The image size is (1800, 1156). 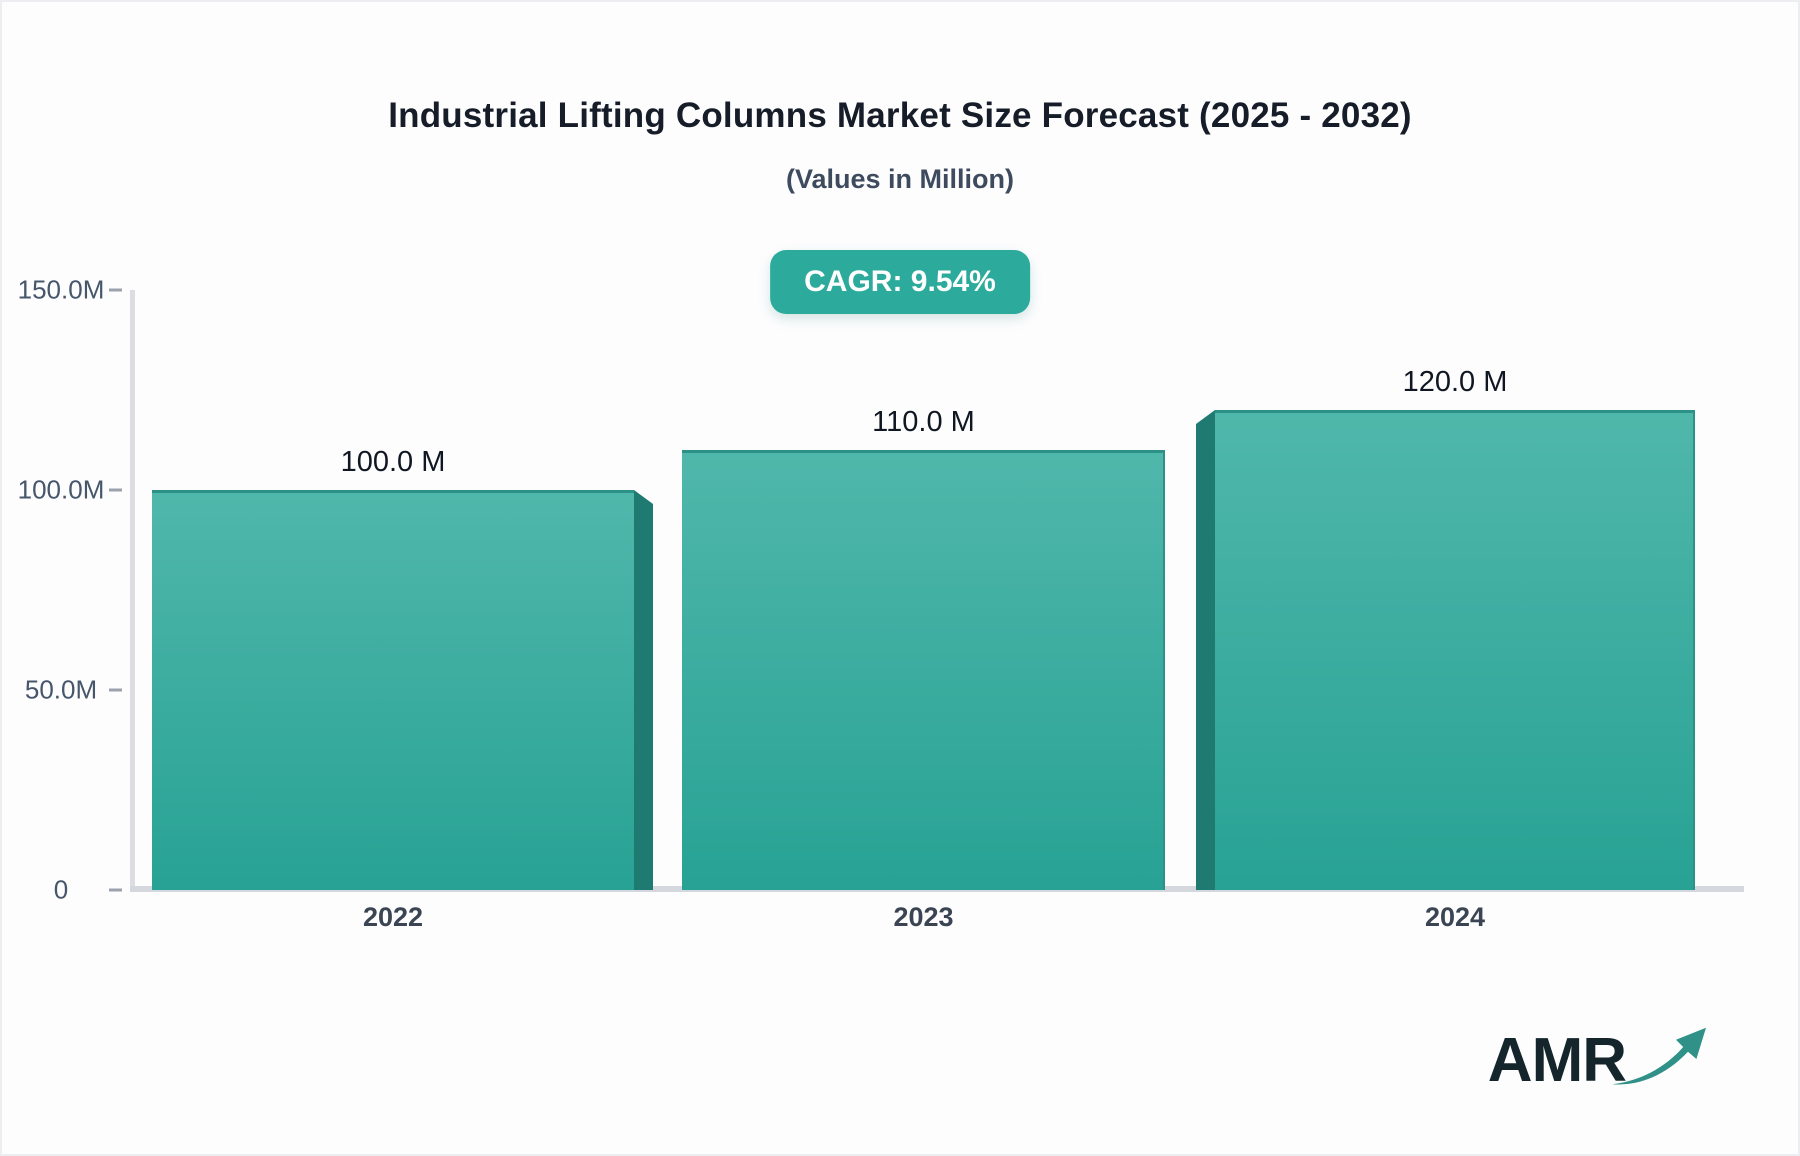 I want to click on brand-logo: AMR, so click(x=1596, y=1062).